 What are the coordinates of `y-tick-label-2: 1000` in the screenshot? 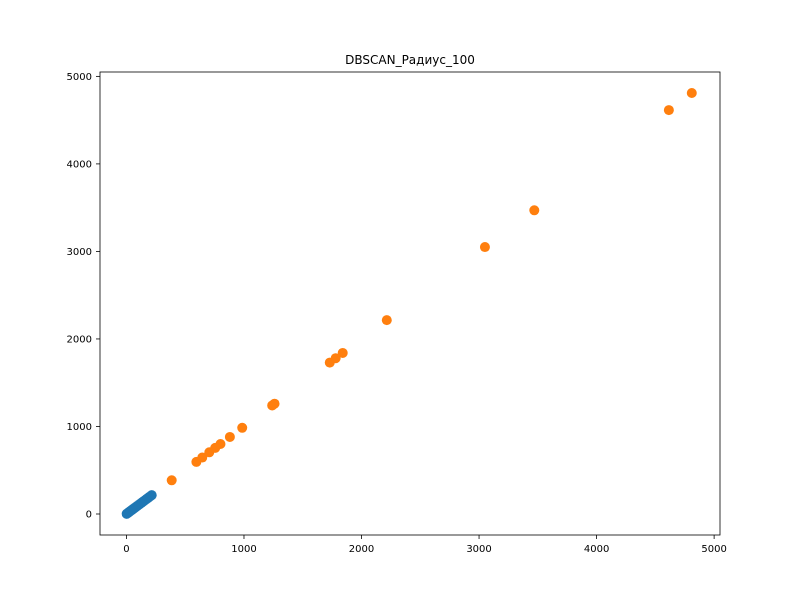 It's located at (79, 427).